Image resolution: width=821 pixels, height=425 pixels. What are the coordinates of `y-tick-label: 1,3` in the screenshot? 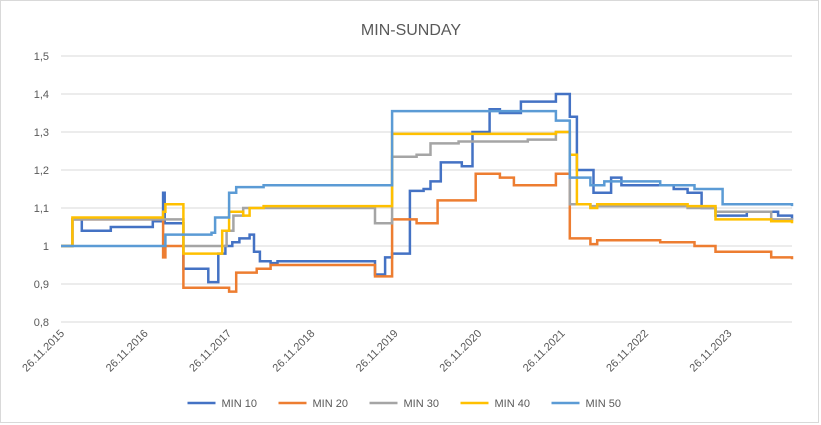 It's located at (41, 133).